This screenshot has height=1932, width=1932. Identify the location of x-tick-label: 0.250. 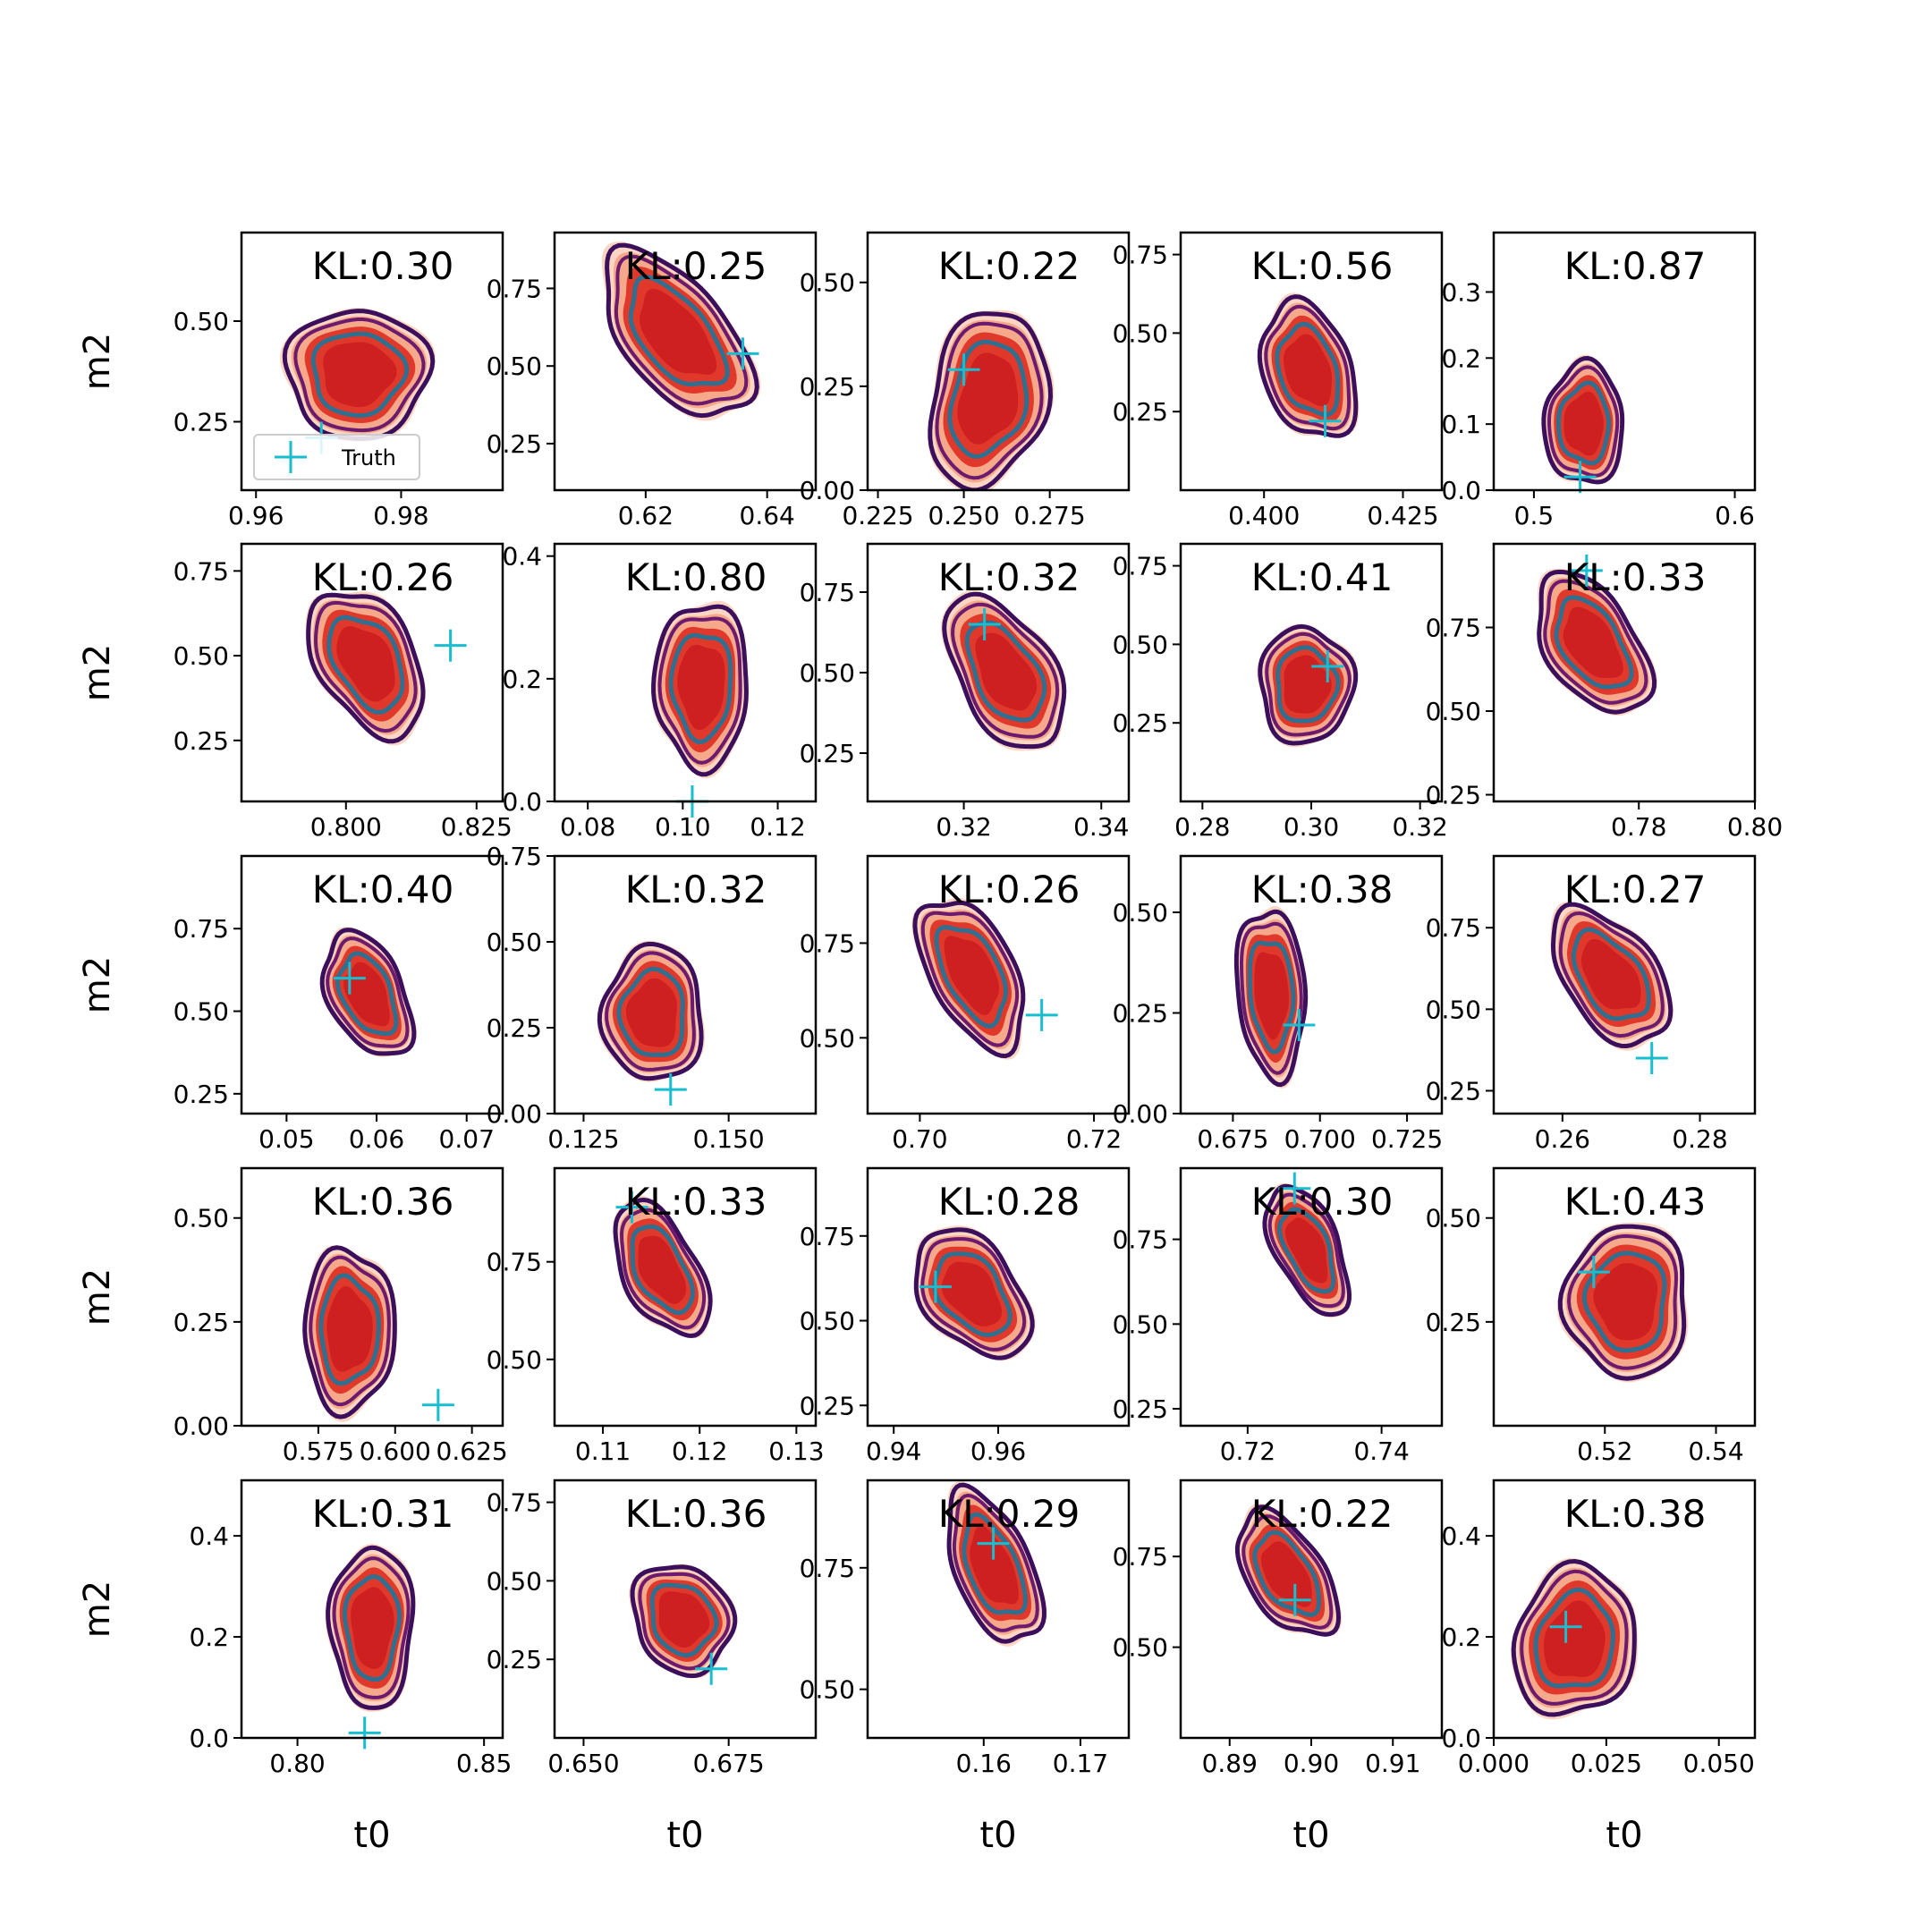
(963, 515).